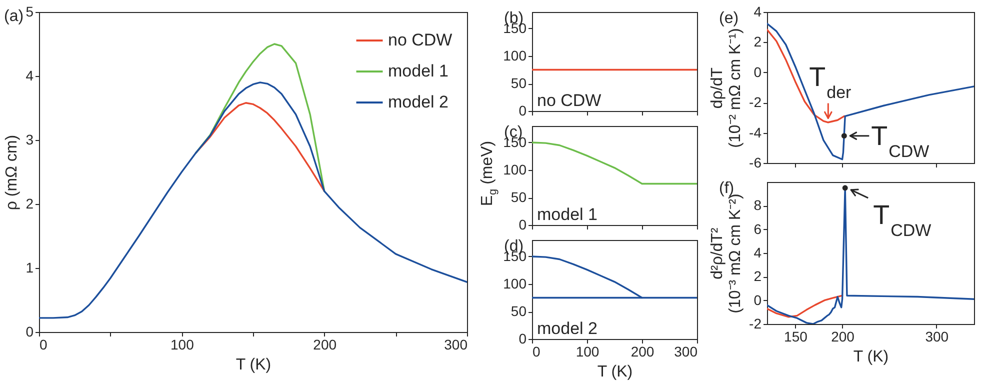 This screenshot has width=1000, height=384. Describe the element at coordinates (755, 132) in the screenshot. I see `y-tick-label: -4` at that location.